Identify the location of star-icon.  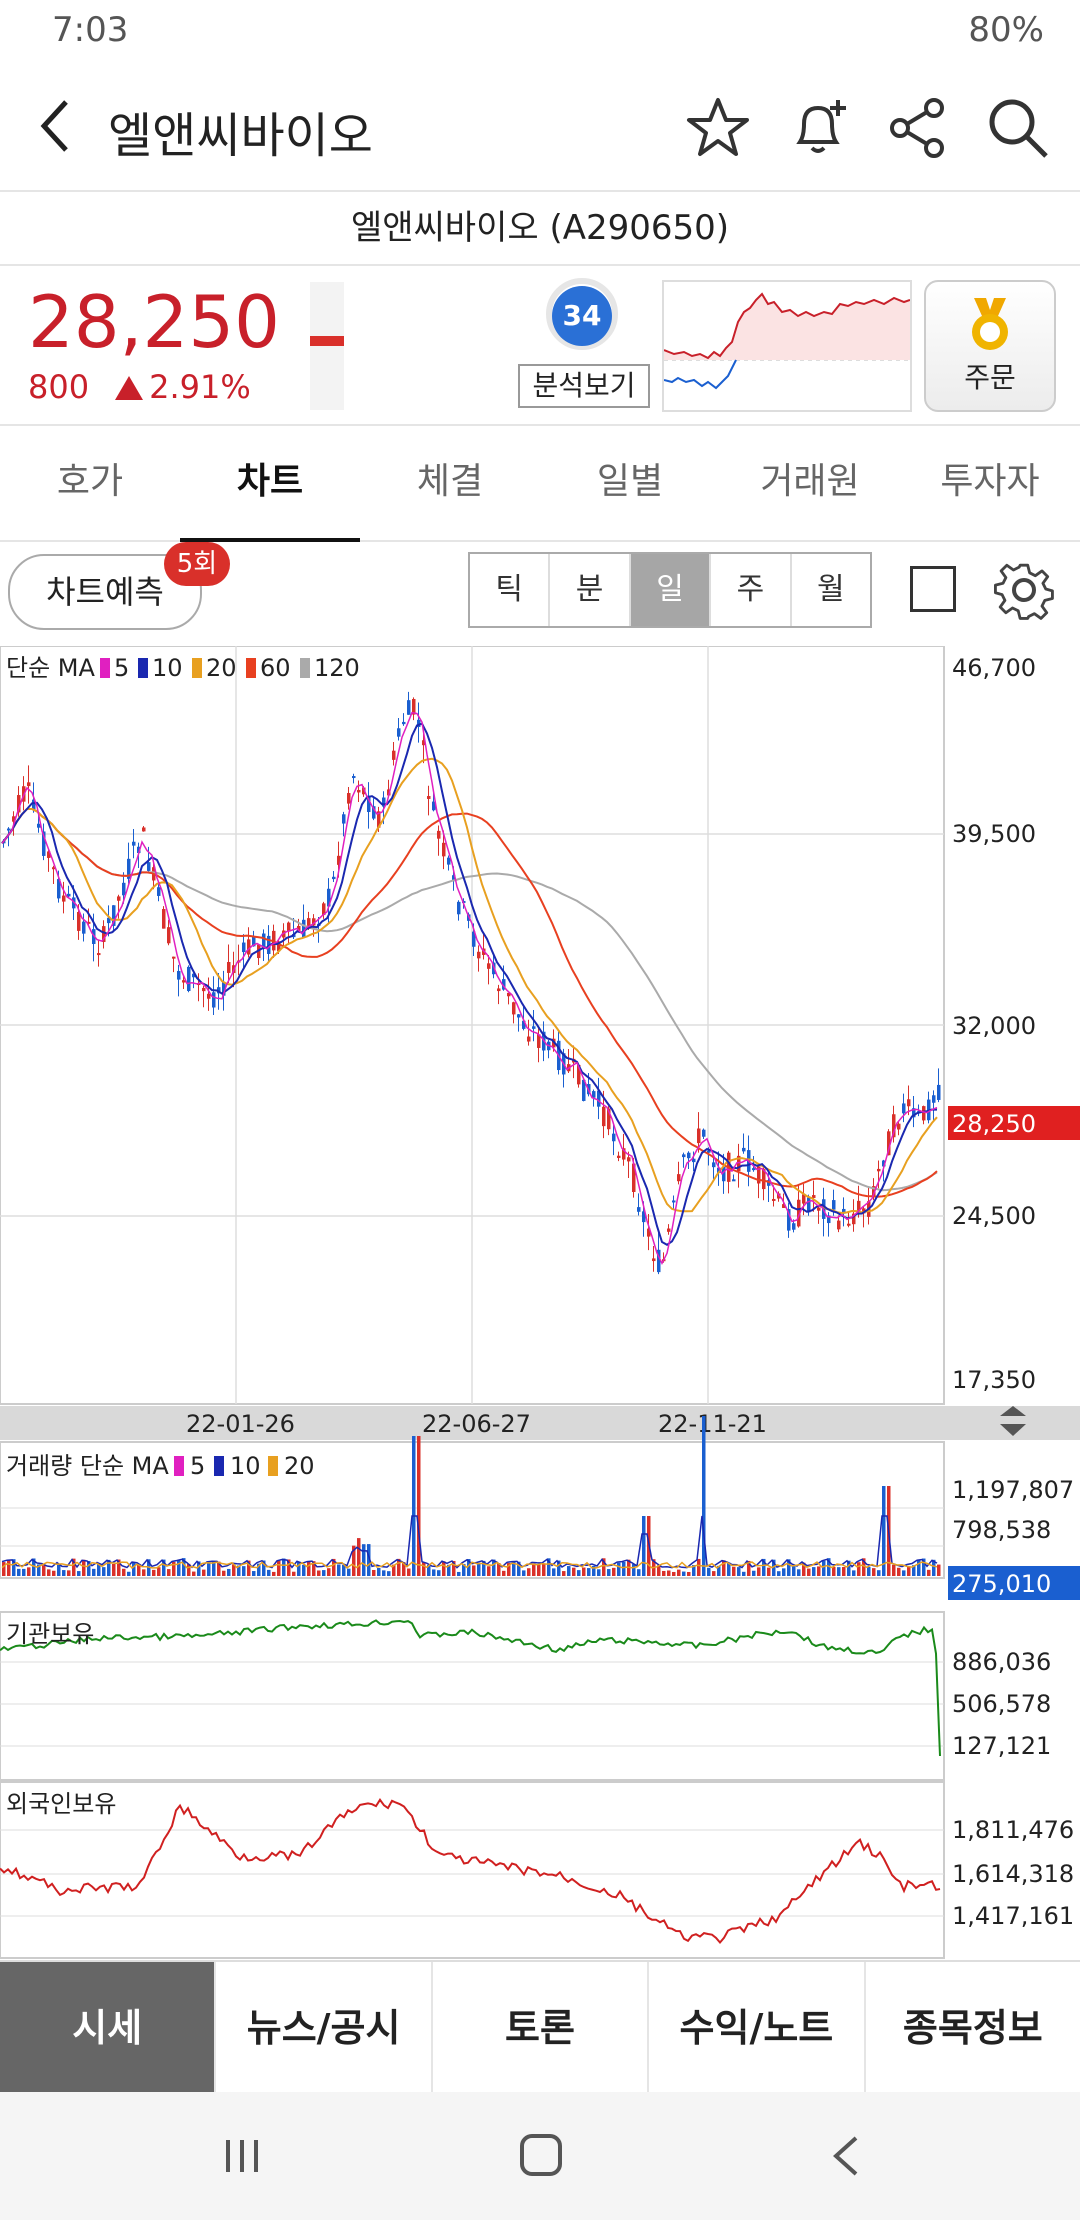
(718, 128).